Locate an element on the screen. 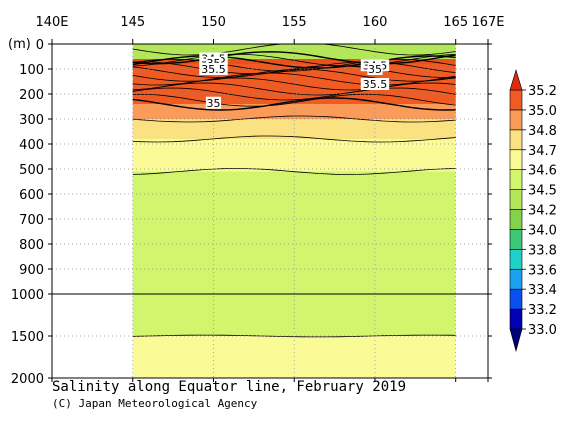 This screenshot has width=570, height=423. x-tick-label: 160 is located at coordinates (375, 22).